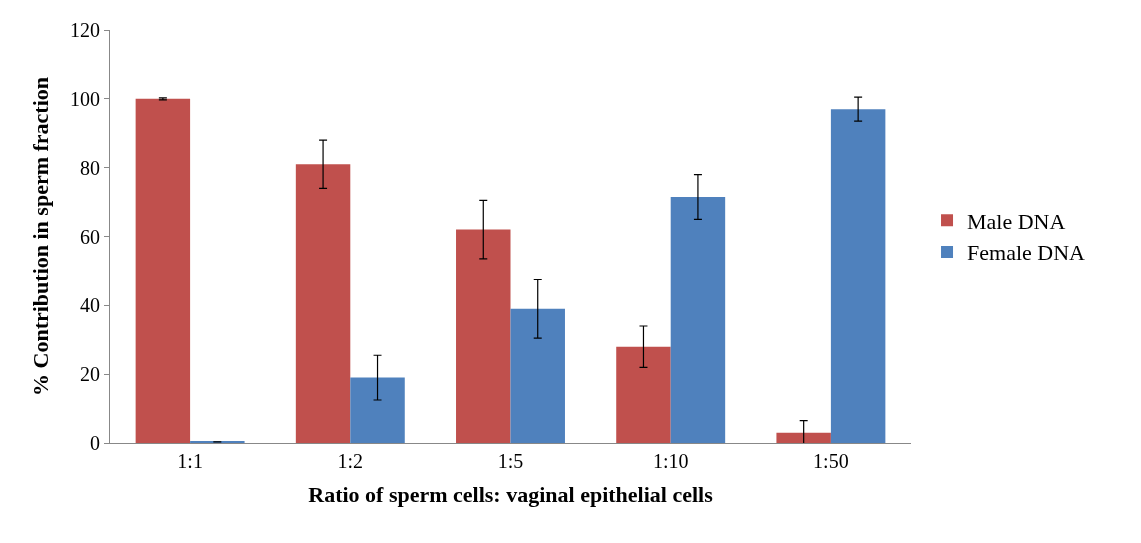 This screenshot has width=1141, height=543. I want to click on x-tick-label: 1:5, so click(510, 461).